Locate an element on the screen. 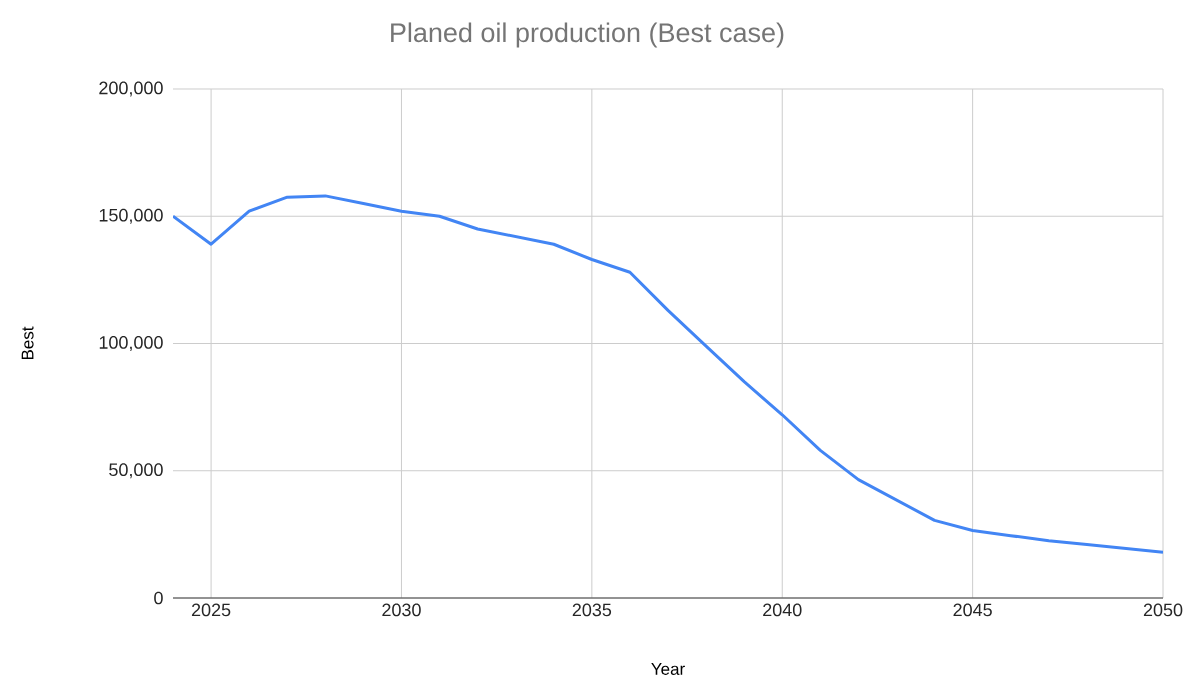  chart-title: Planed oil production (Best case) is located at coordinates (587, 35).